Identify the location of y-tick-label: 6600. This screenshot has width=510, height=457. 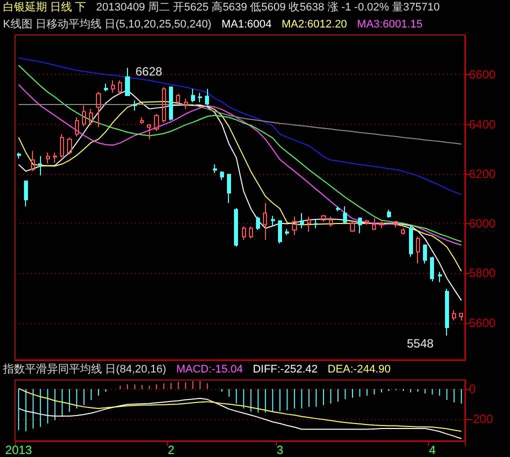
(482, 75).